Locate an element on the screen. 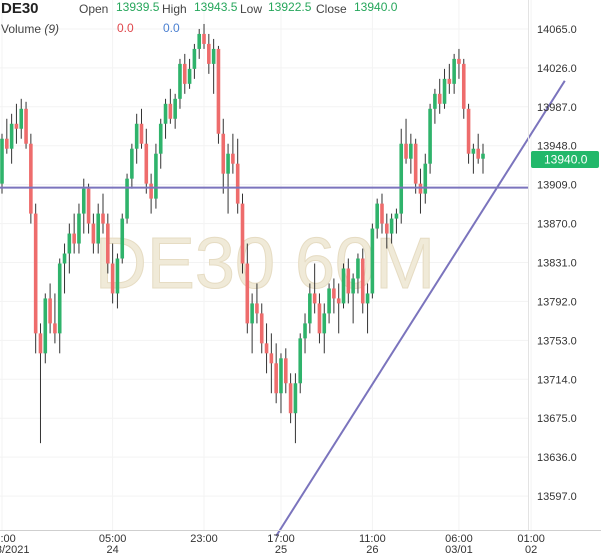  low-label: Low is located at coordinates (251, 9).